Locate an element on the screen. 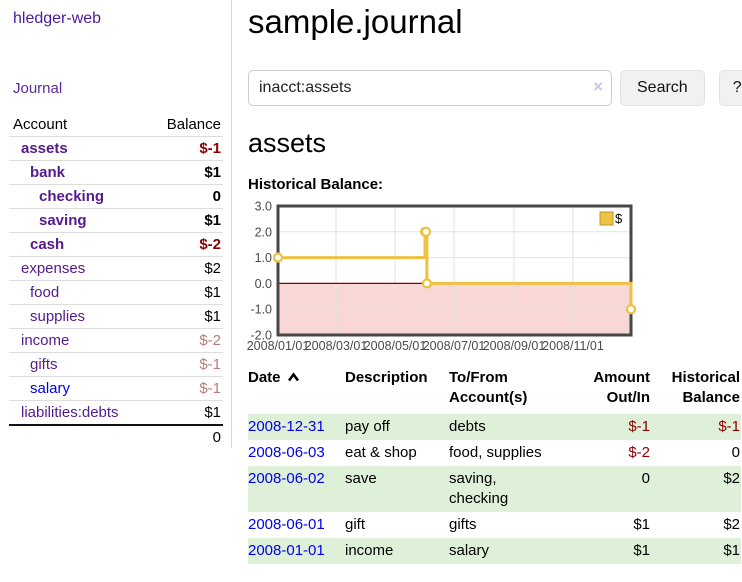 The image size is (742, 582). accounts-total-balance: 0 is located at coordinates (216, 437).